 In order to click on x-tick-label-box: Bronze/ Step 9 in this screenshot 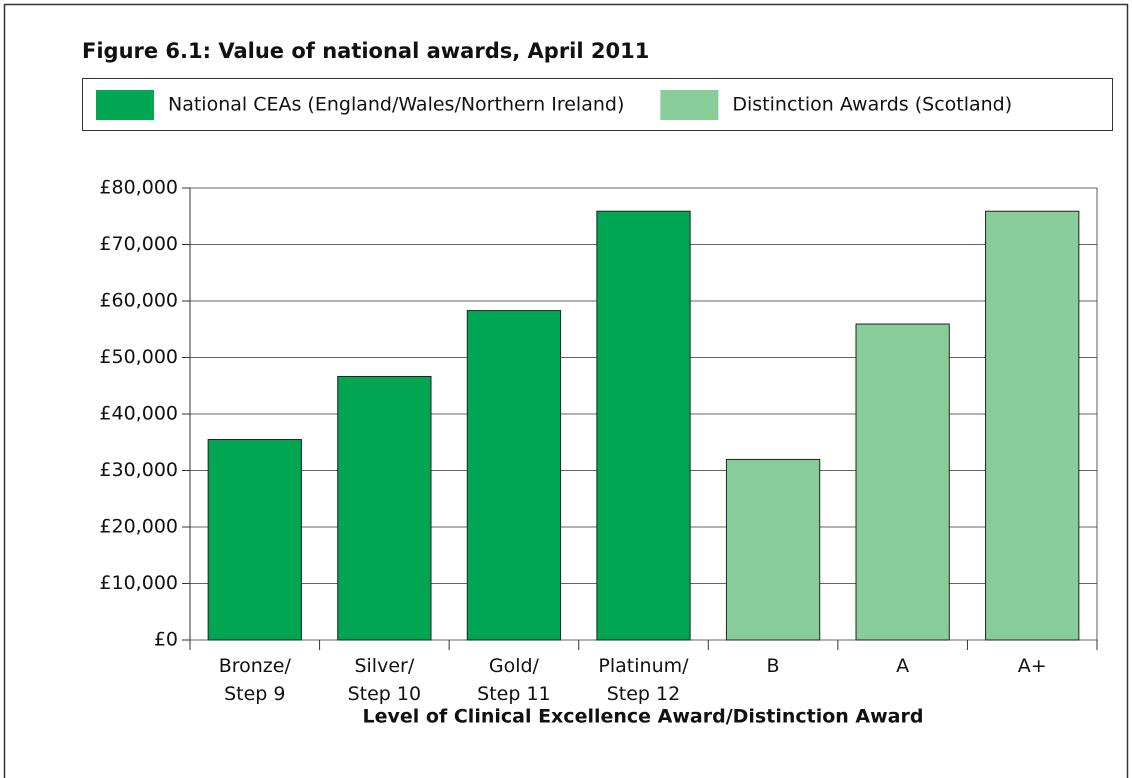, I will do `click(254, 680)`.